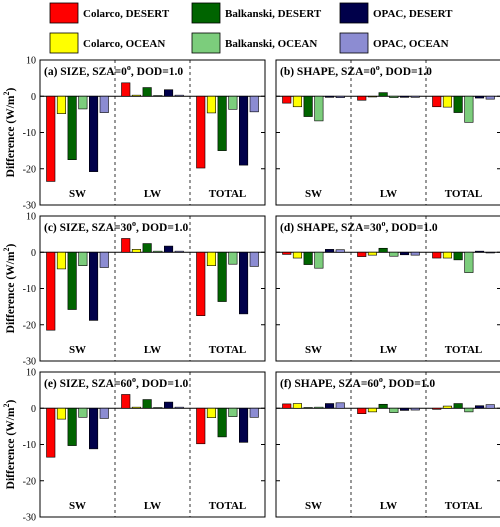 Image resolution: width=500 pixels, height=527 pixels. I want to click on chart-panel-d: SW LW TOTAL (d) SHAPE, SZA=30o, DOD=1.0, so click(387, 288).